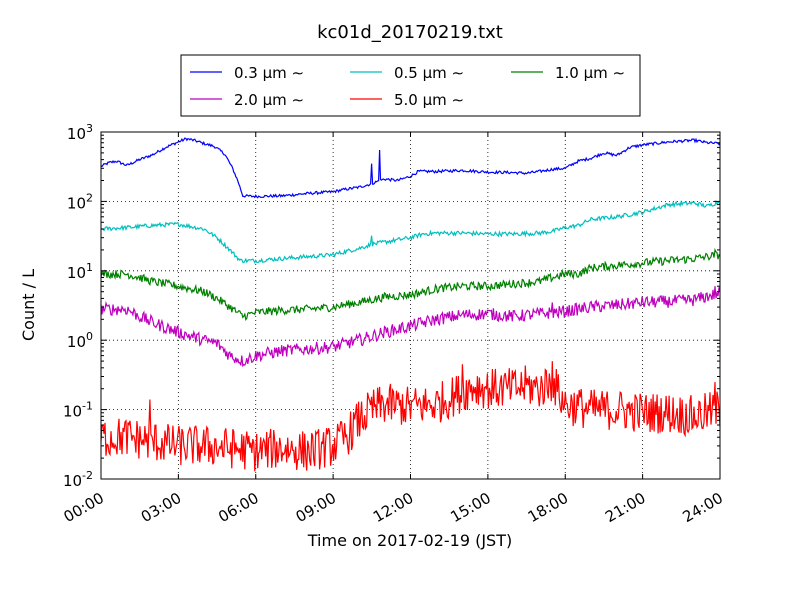 This screenshot has width=800, height=600. I want to click on y-tick-label: 10⁻², so click(78, 479).